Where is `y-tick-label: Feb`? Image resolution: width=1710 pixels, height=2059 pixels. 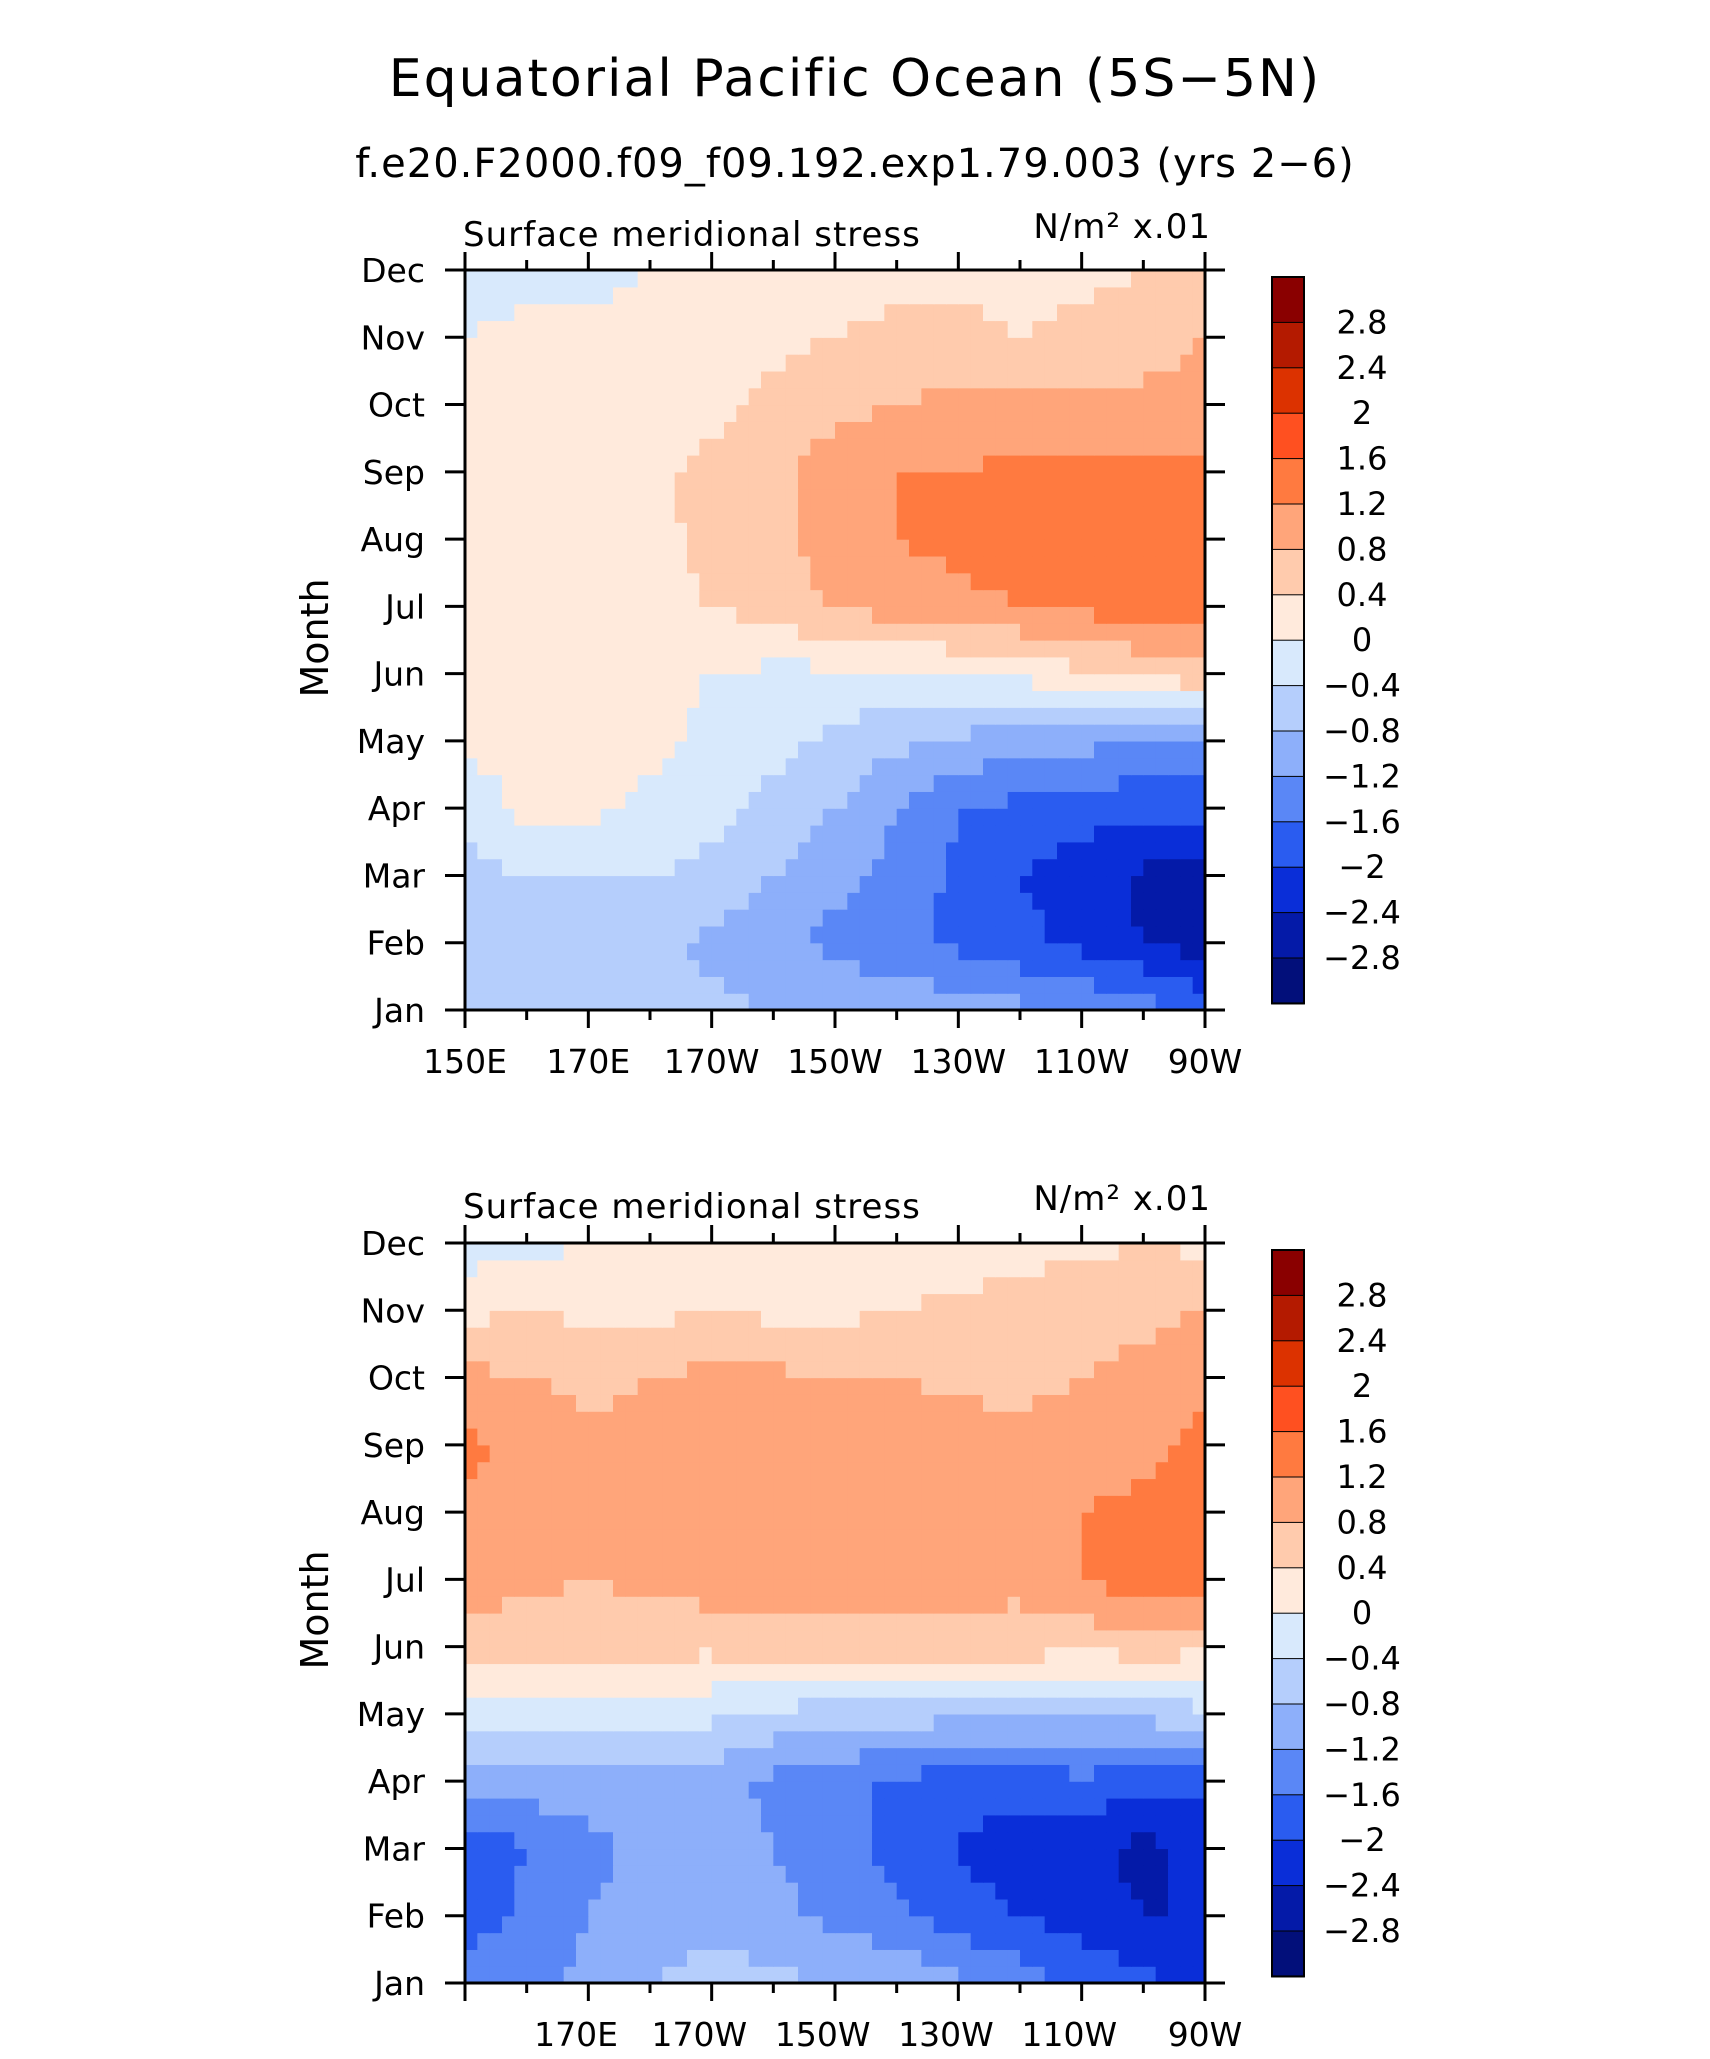
y-tick-label: Feb is located at coordinates (396, 943).